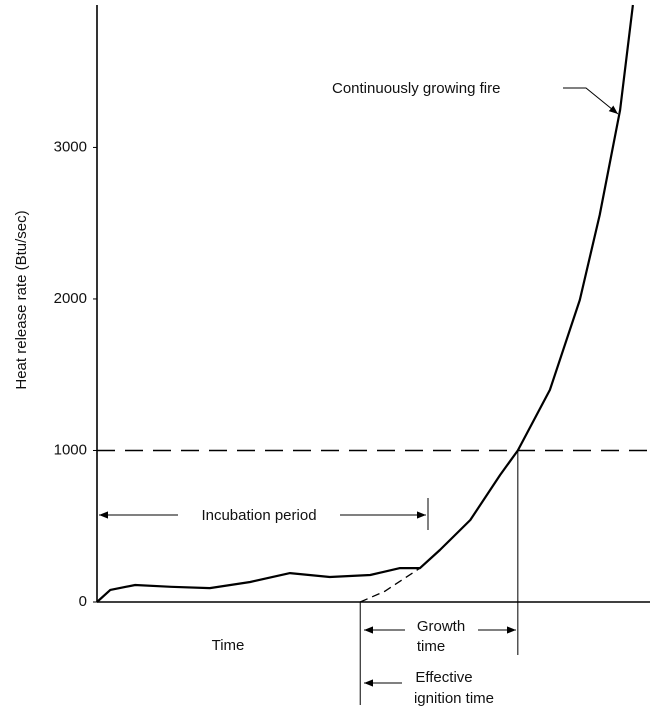  What do you see at coordinates (431, 646) in the screenshot?
I see `annotation: time` at bounding box center [431, 646].